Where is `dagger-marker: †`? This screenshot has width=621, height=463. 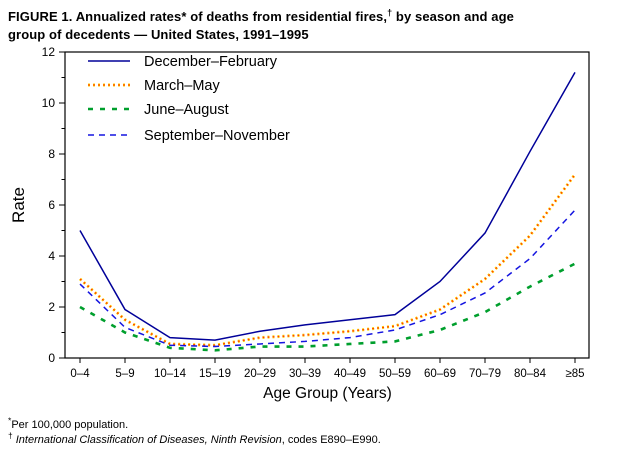
dagger-marker: † is located at coordinates (10, 435).